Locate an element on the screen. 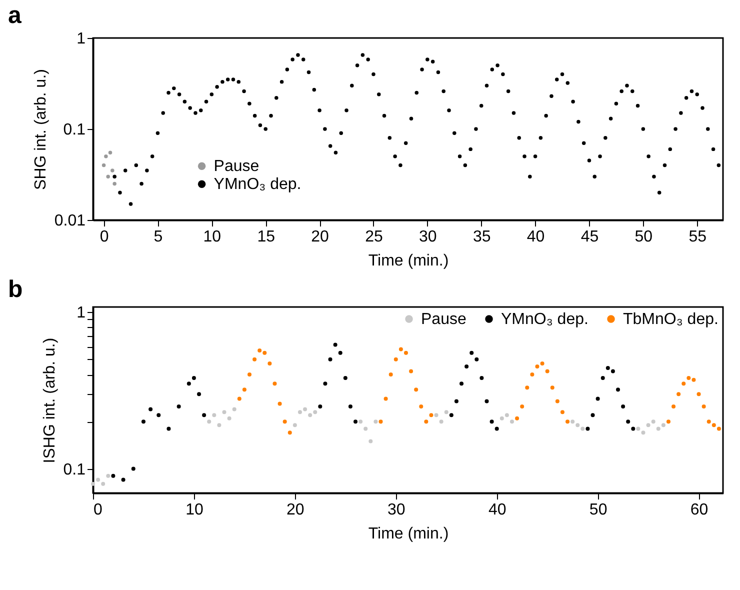  y-tick-label: 0.1 is located at coordinates (74, 130).